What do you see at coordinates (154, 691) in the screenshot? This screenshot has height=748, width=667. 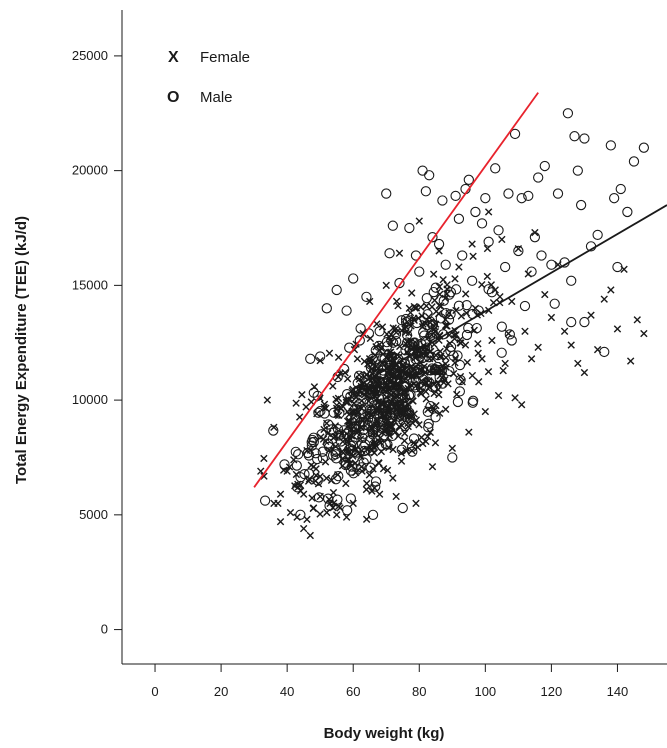 I see `x-tick-label: 0` at bounding box center [154, 691].